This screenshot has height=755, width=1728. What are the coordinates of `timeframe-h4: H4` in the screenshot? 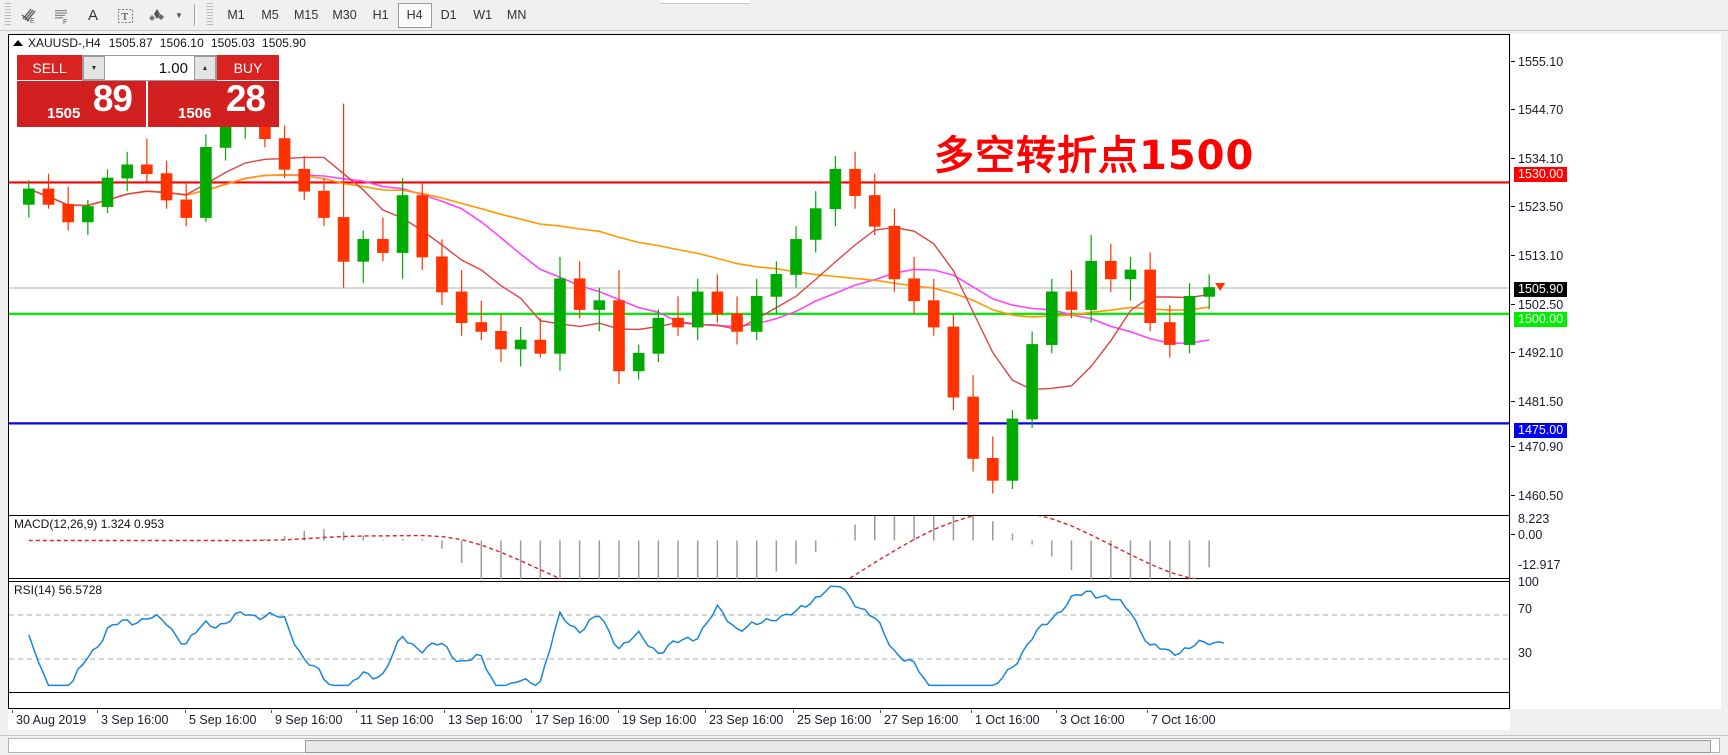 It's located at (414, 15).